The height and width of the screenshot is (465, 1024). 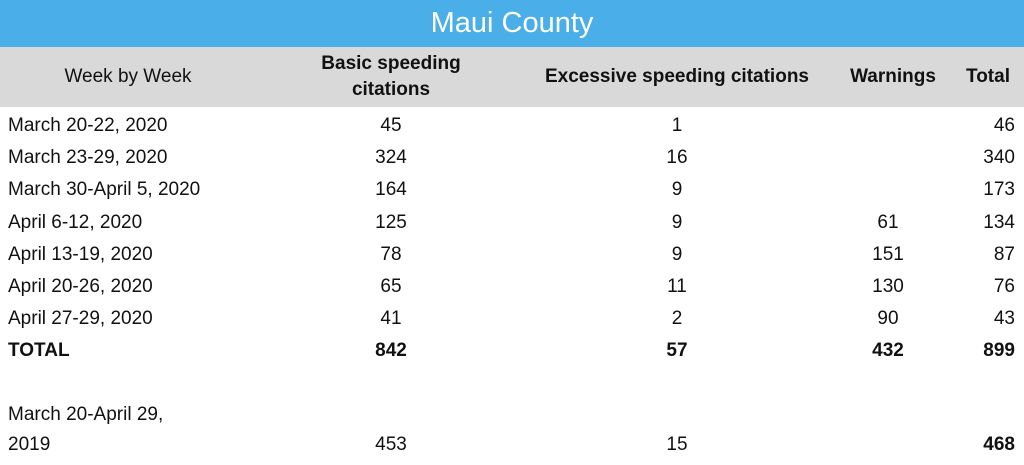 What do you see at coordinates (999, 190) in the screenshot?
I see `number-cell: 173` at bounding box center [999, 190].